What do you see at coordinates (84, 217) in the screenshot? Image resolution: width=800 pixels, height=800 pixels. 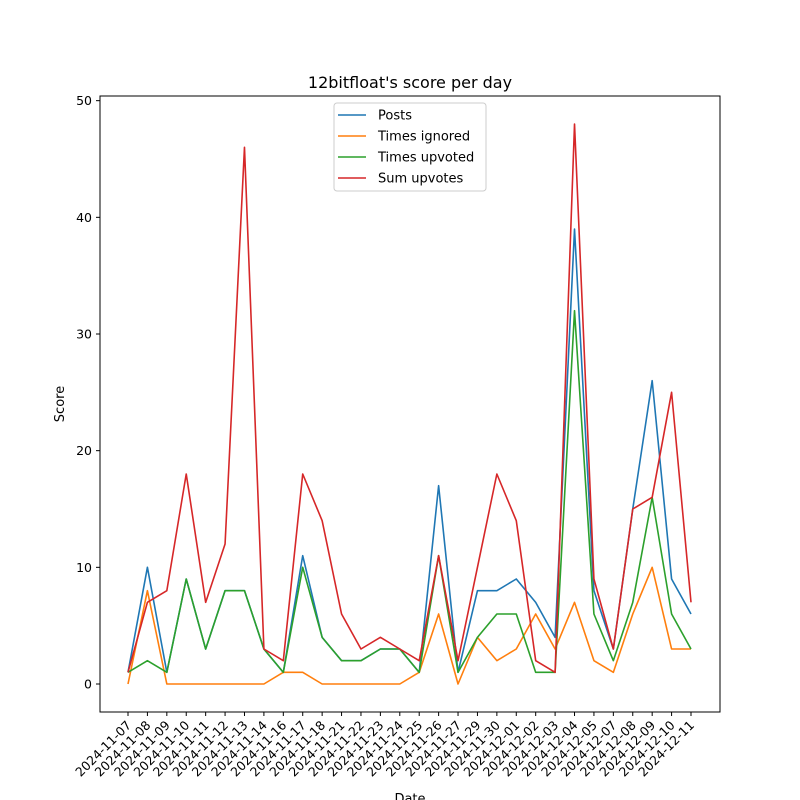 I see `y-tick-label: 40` at bounding box center [84, 217].